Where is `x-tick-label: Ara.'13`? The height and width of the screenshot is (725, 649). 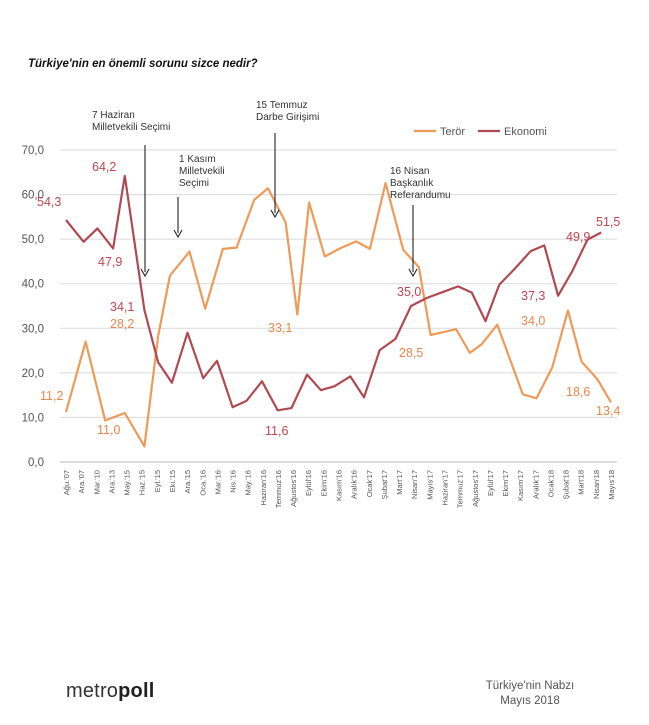
x-tick-label: Ara.'13 is located at coordinates (111, 482).